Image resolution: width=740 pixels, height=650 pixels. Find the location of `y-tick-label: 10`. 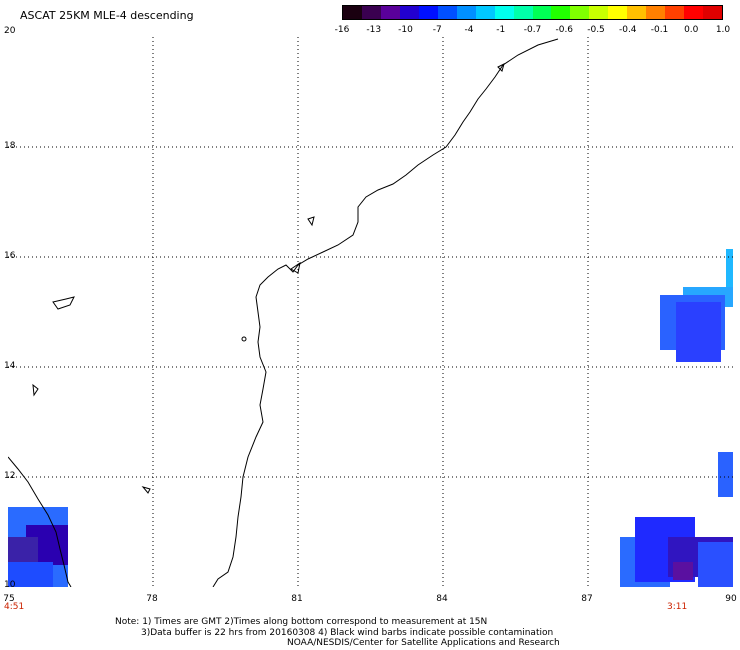

y-tick-label: 10 is located at coordinates (10, 585).